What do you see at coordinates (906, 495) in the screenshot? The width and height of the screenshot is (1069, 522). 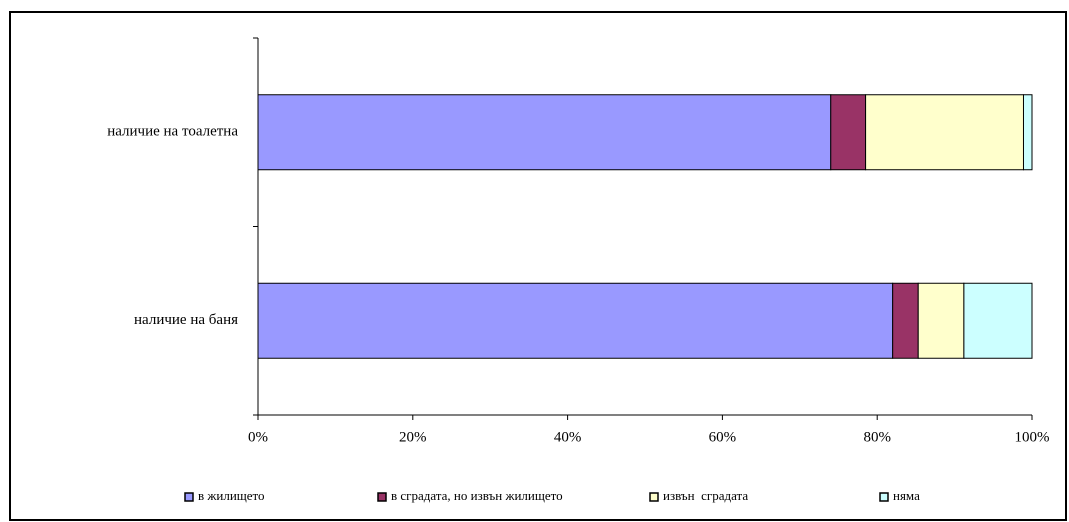 I see `legend-label: няма` at bounding box center [906, 495].